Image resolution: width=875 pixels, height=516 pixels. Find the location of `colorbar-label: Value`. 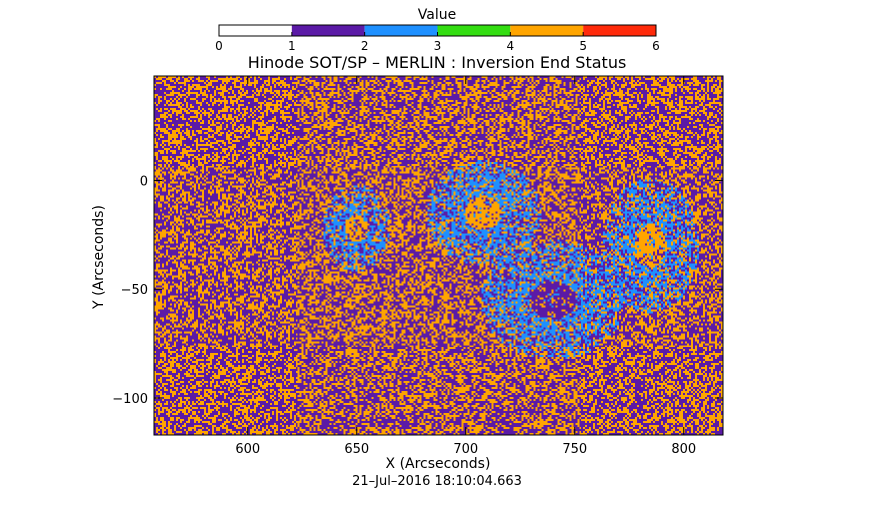

colorbar-label: Value is located at coordinates (437, 15).